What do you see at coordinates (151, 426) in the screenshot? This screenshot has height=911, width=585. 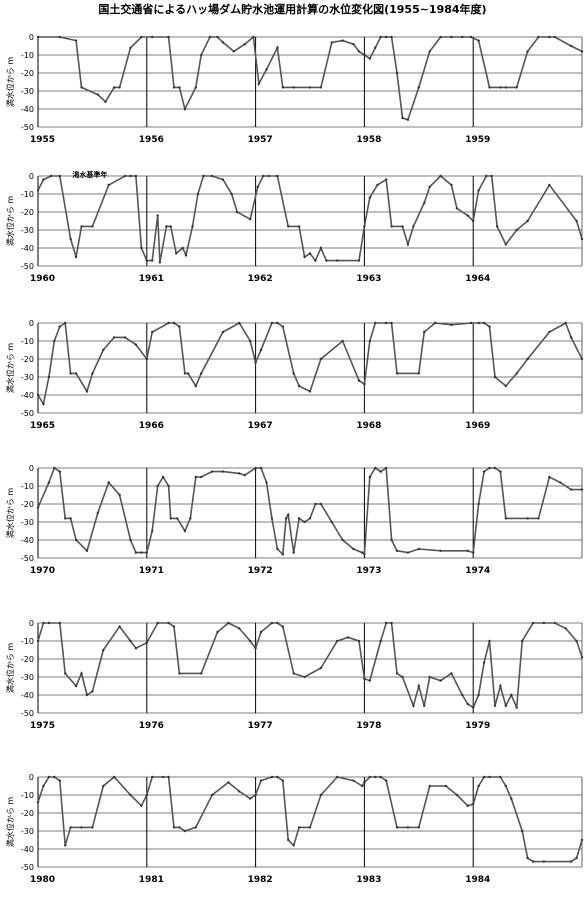 I see `year-label: 1966` at bounding box center [151, 426].